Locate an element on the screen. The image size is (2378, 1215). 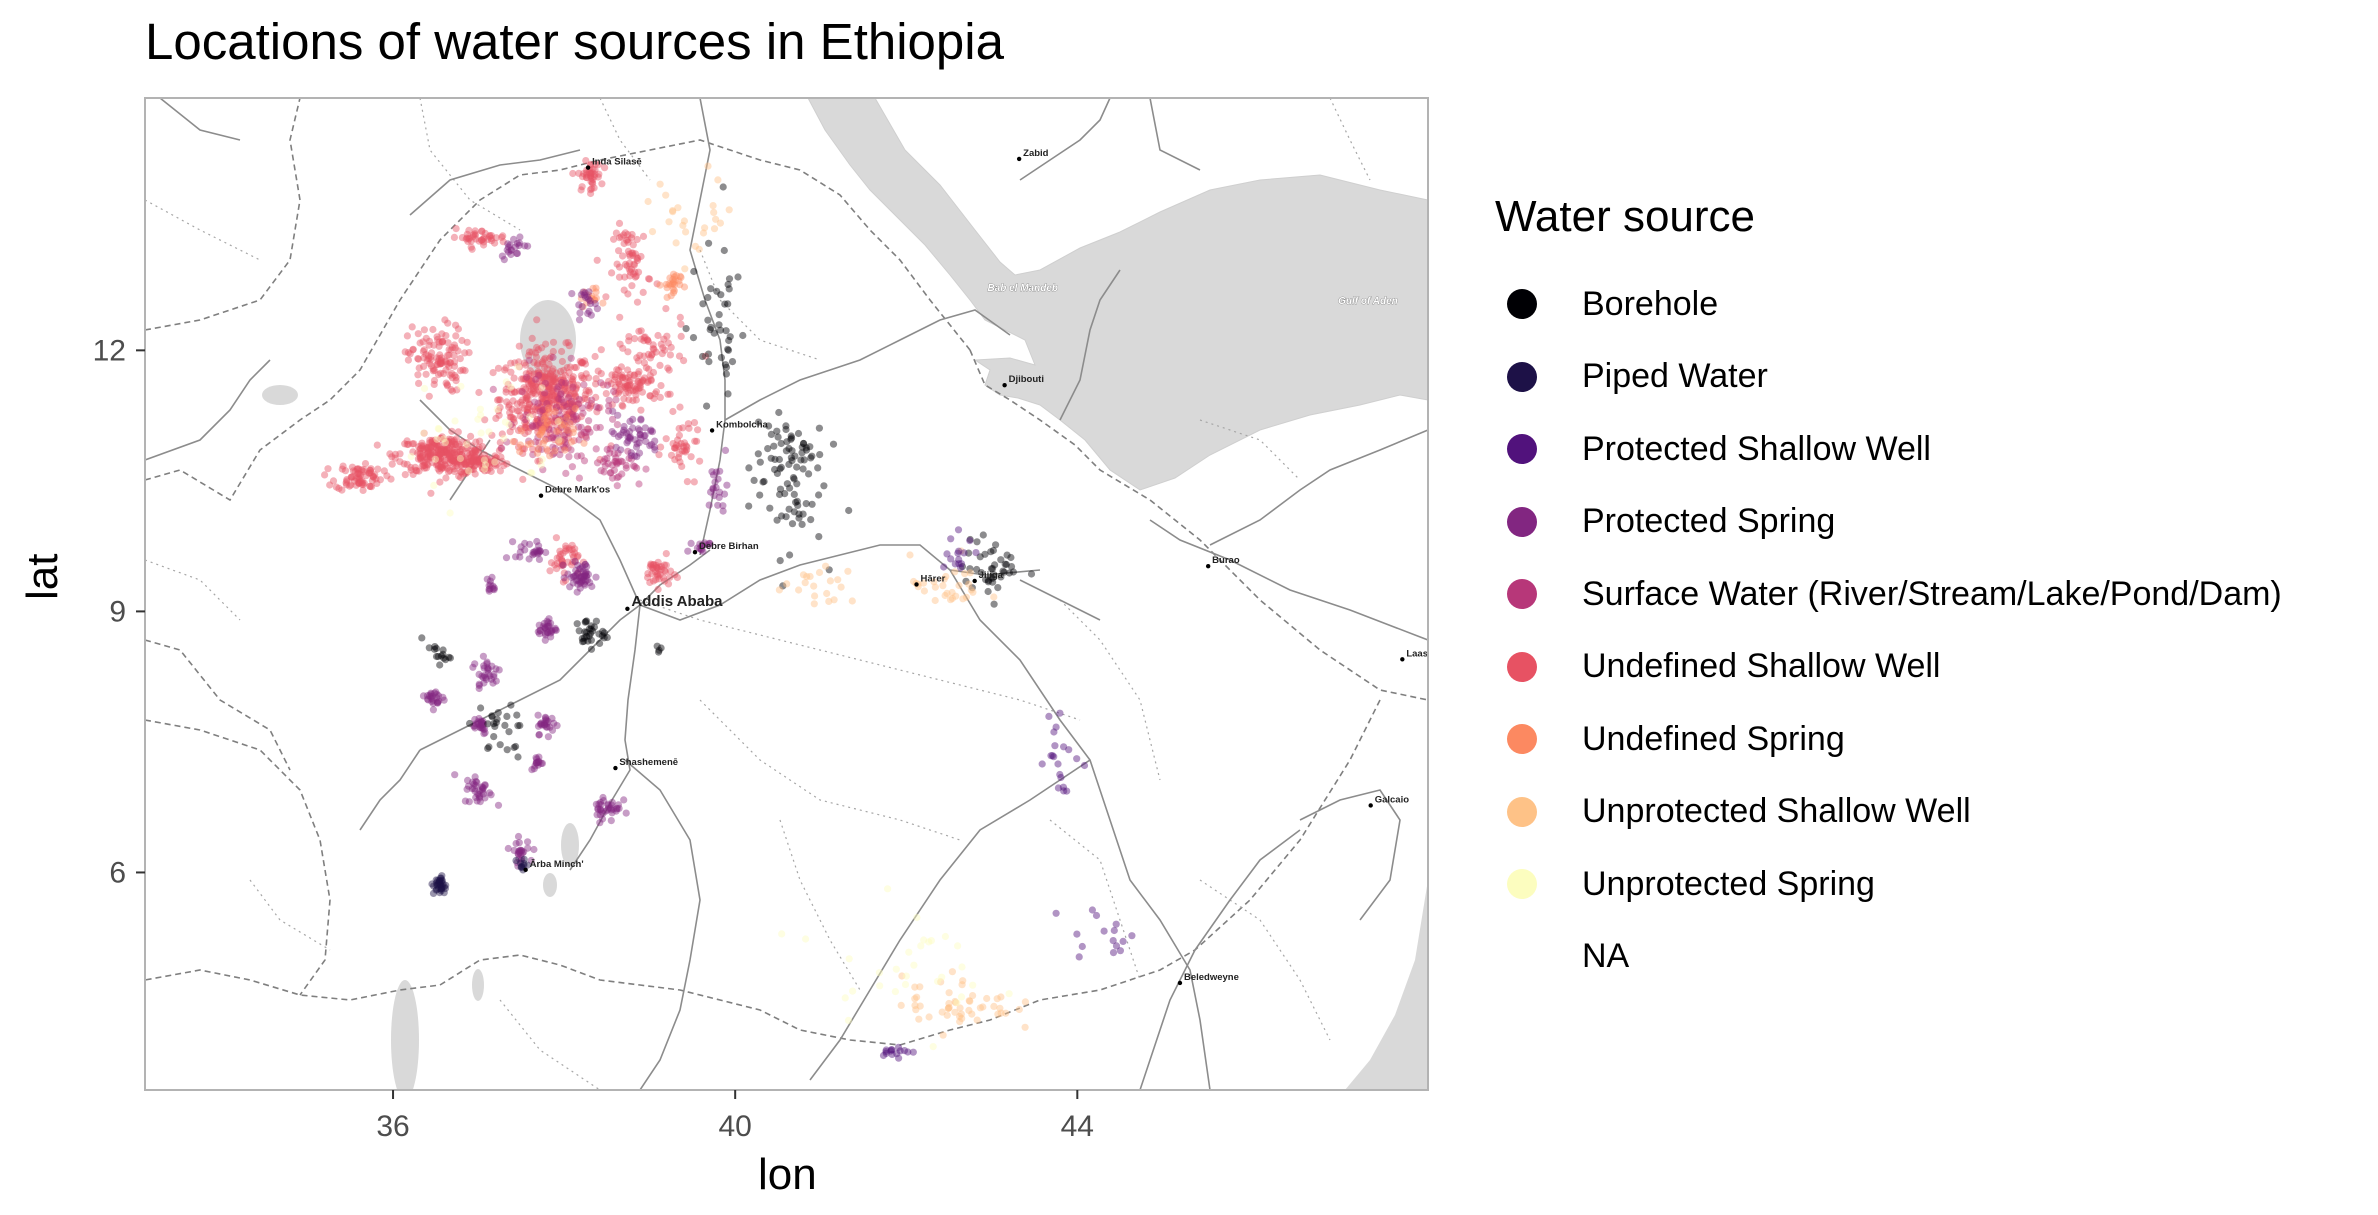
legend-key is located at coordinates (1522, 739).